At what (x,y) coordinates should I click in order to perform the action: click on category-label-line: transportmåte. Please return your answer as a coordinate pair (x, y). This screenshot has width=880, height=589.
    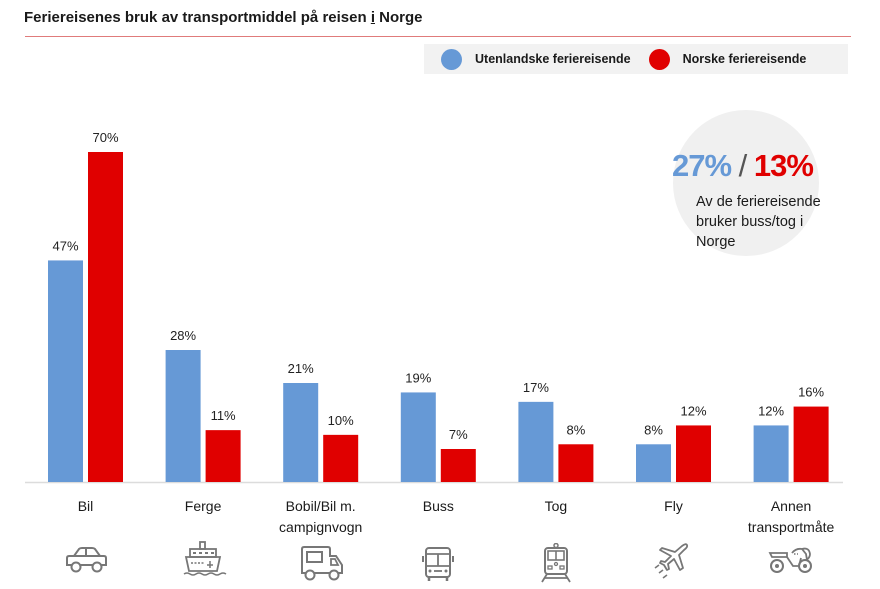
    Looking at the image, I should click on (791, 527).